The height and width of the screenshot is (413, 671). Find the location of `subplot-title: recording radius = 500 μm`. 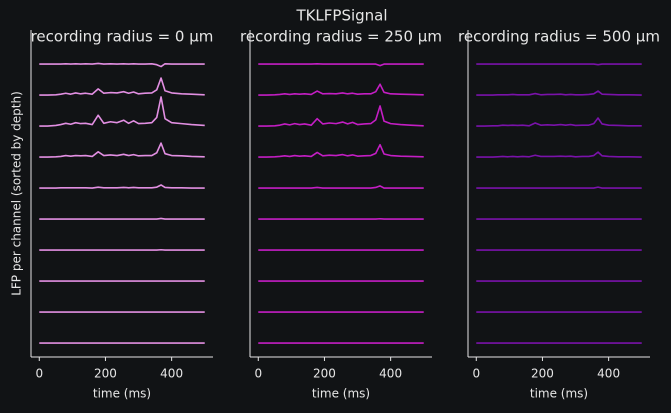

subplot-title: recording radius = 500 μm is located at coordinates (559, 37).